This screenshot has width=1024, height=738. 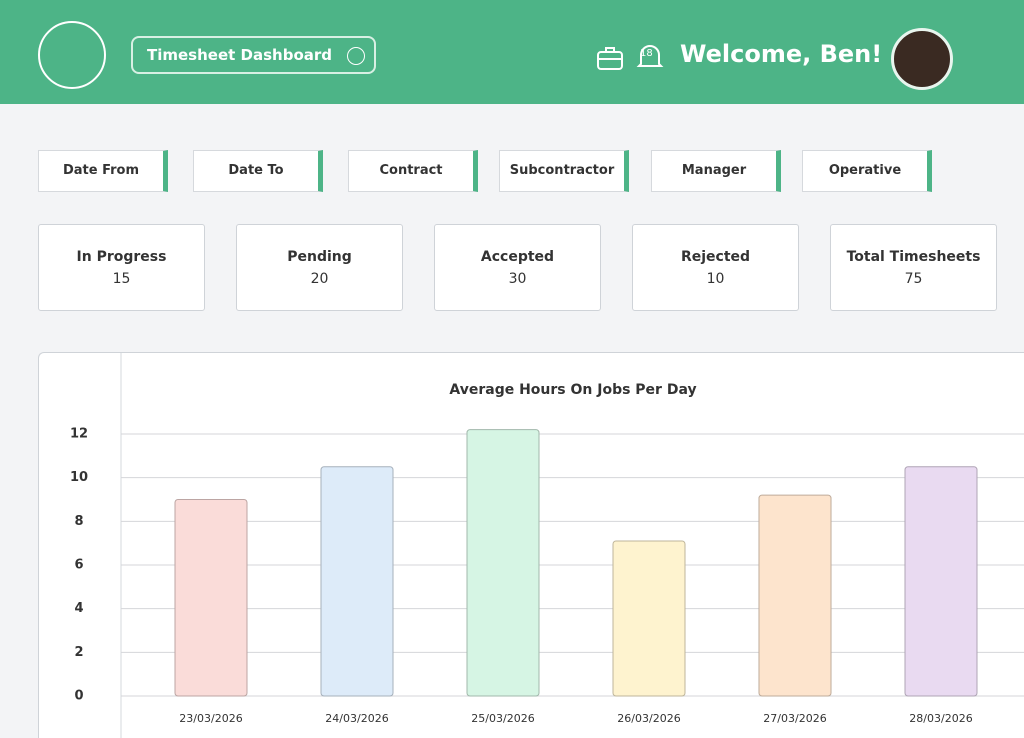 I want to click on filter-button: Operative, so click(x=867, y=171).